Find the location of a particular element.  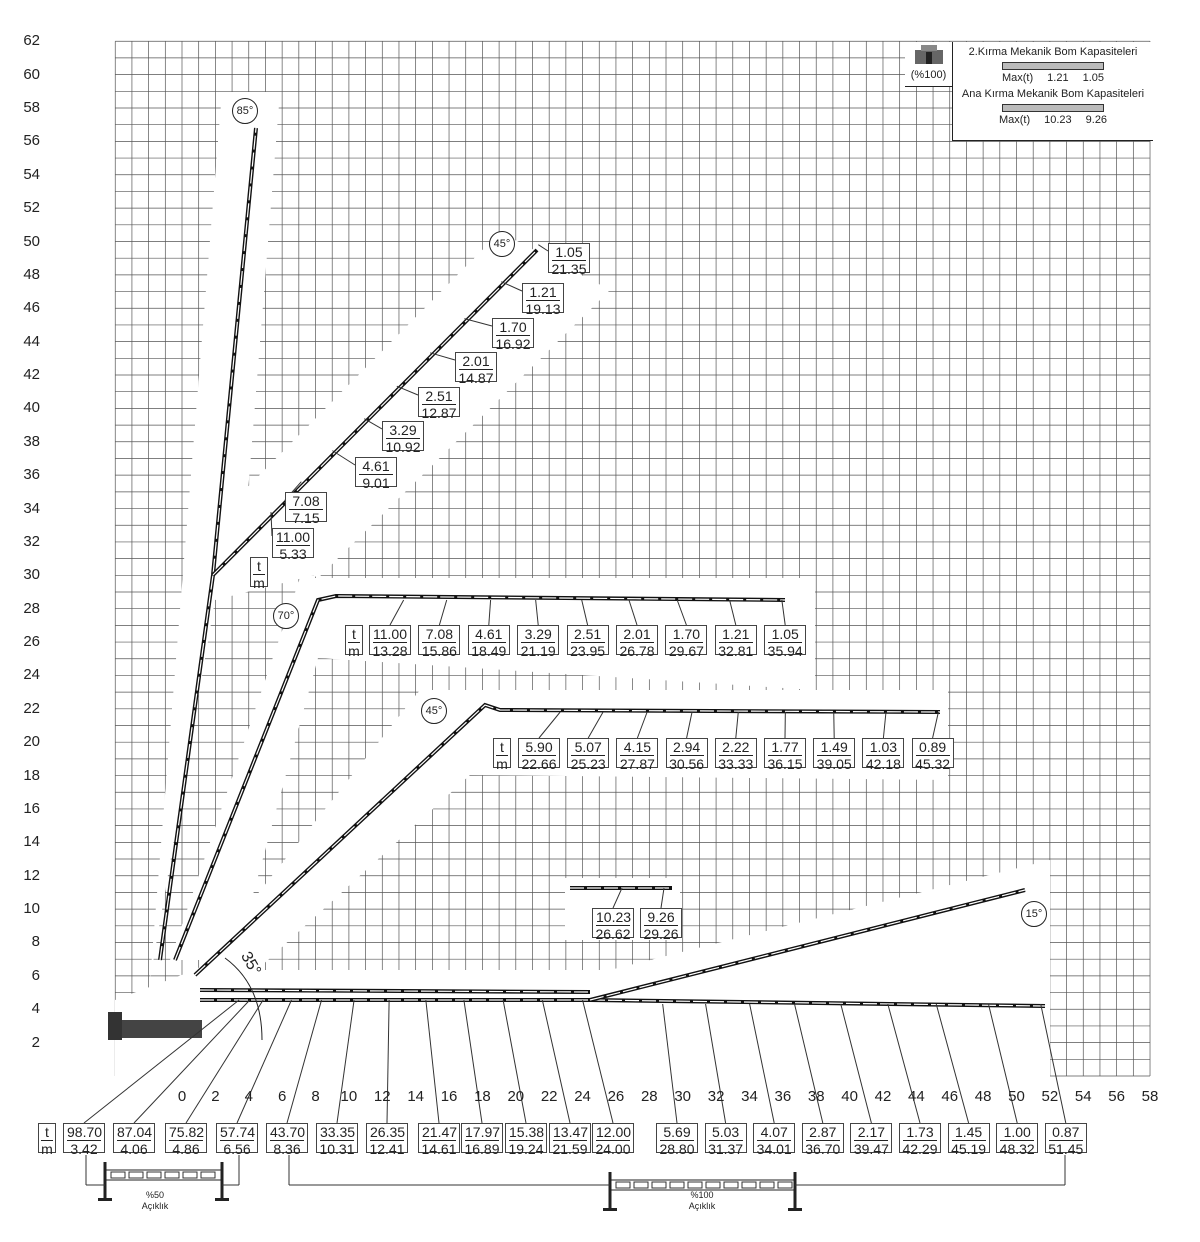

capacity-tons: 43.70 is located at coordinates (288, 1132).